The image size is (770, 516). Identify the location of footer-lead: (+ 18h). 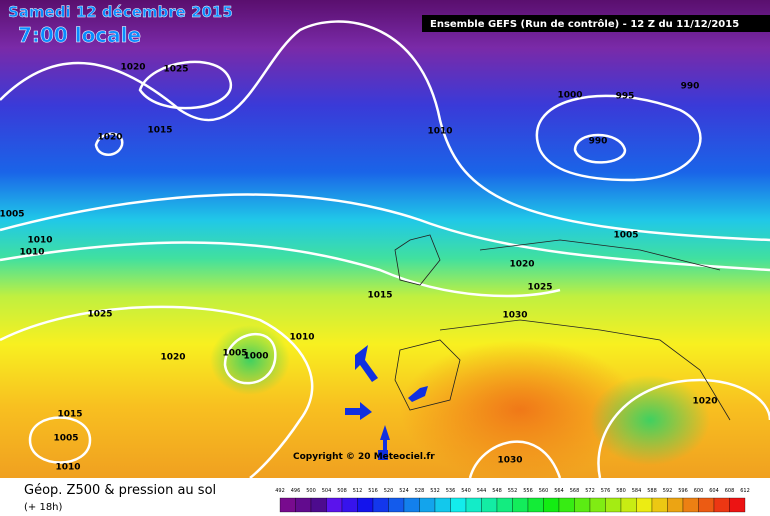
(43, 507).